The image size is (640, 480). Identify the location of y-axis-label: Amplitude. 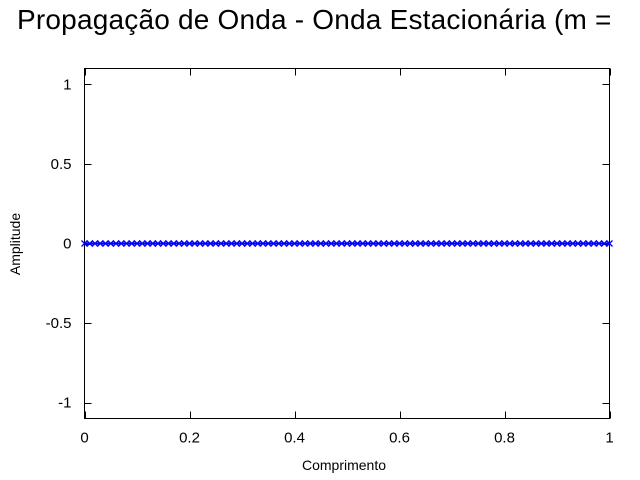
(15, 244).